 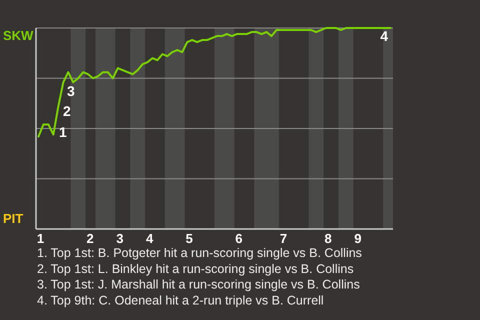 I want to click on annotation: 1, so click(x=63, y=132).